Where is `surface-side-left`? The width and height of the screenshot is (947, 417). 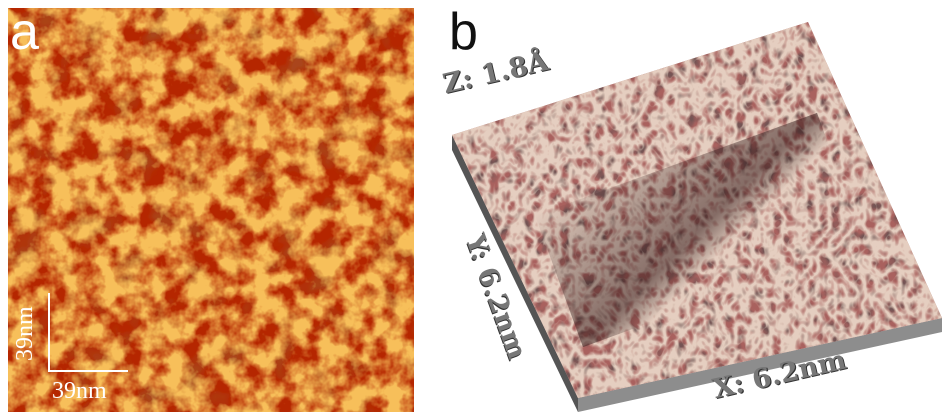
surface-side-left is located at coordinates (515, 273).